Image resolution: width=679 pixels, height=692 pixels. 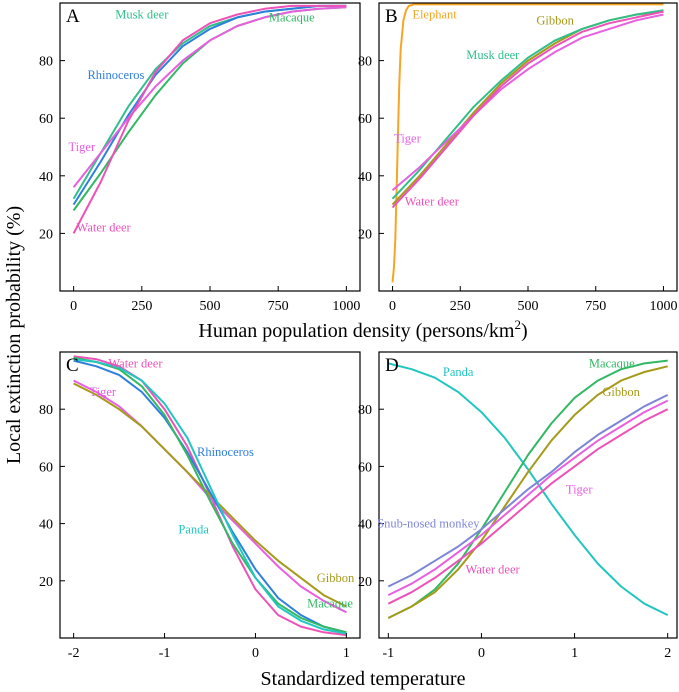 I want to click on x-axis-label-bottom: Standardized temperature, so click(x=363, y=679).